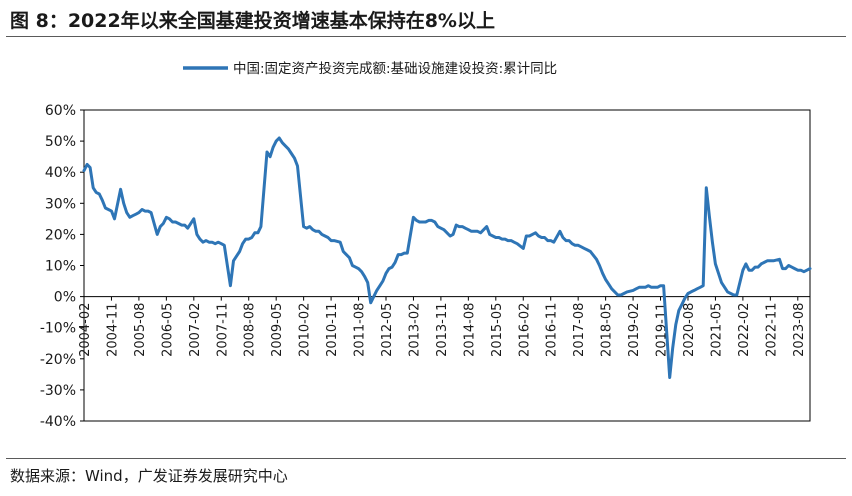 The height and width of the screenshot is (496, 852). I want to click on y-tick-label: 40%, so click(60, 173).